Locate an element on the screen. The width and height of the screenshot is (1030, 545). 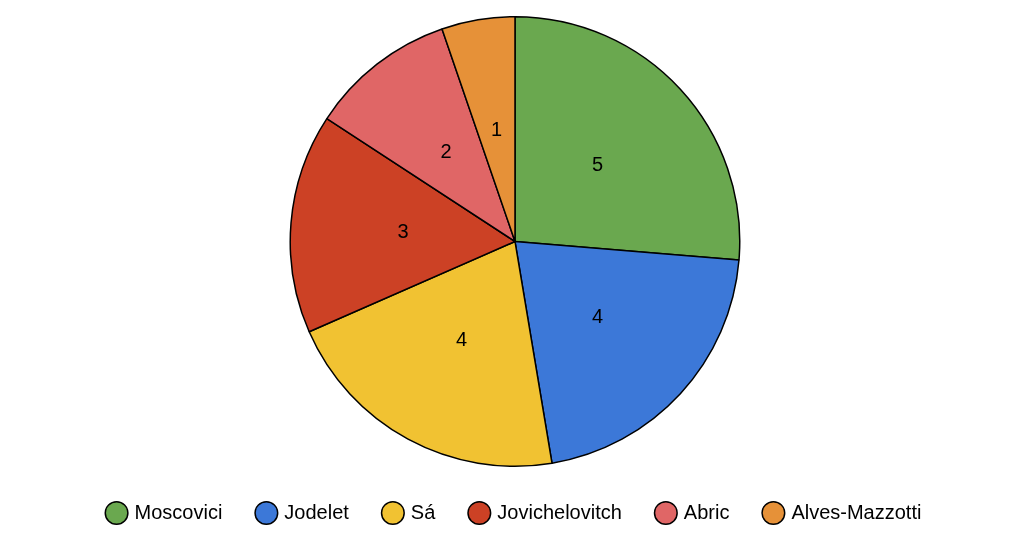
data-label: 2 is located at coordinates (446, 151).